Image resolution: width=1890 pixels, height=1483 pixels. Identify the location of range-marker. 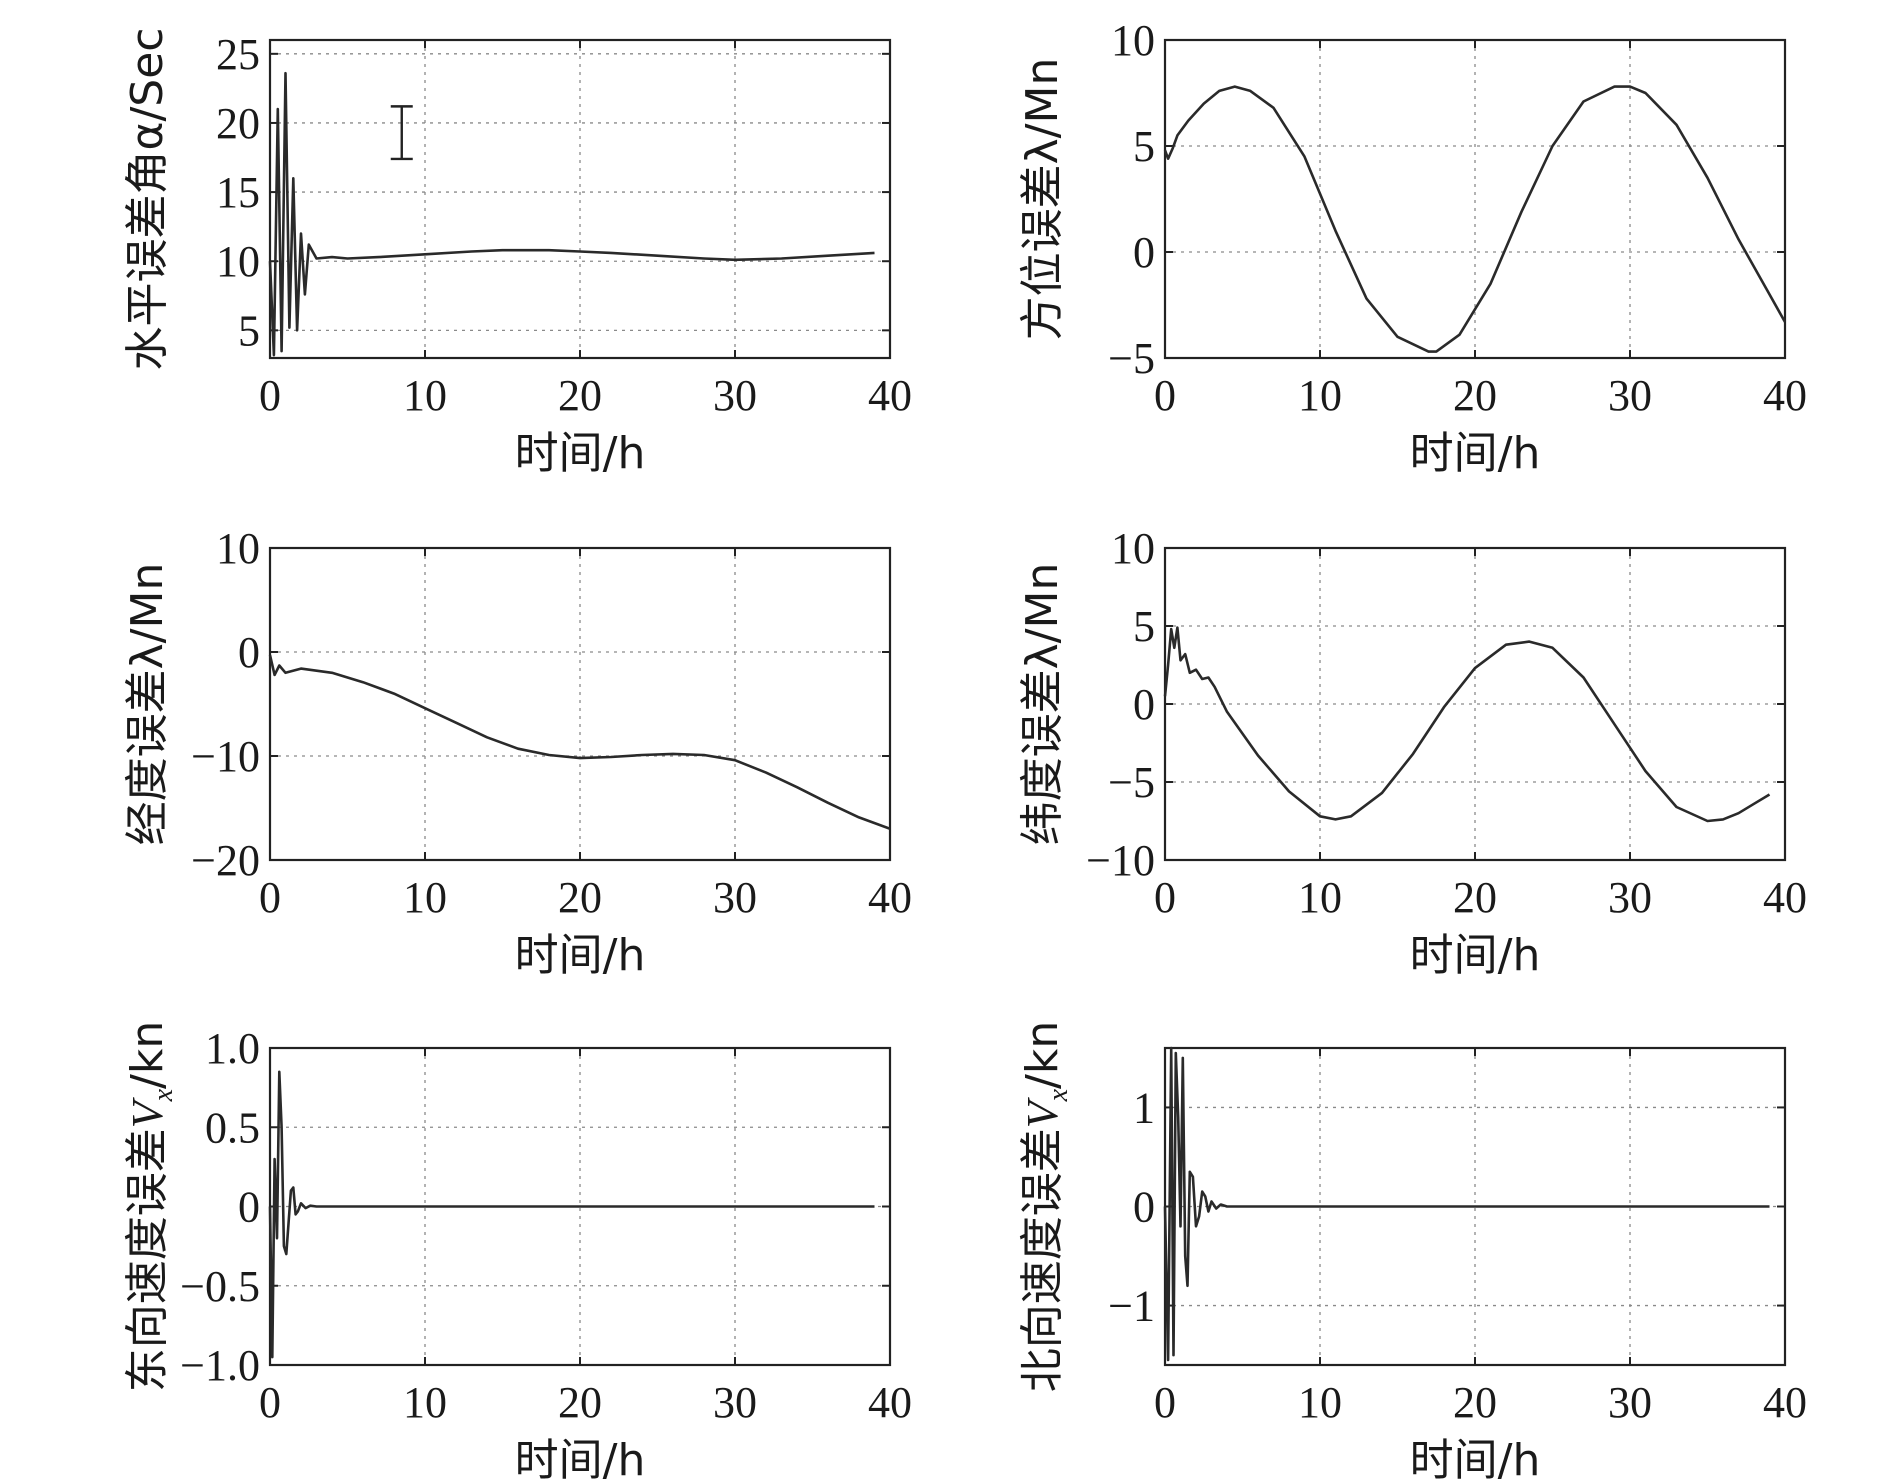
(401, 133).